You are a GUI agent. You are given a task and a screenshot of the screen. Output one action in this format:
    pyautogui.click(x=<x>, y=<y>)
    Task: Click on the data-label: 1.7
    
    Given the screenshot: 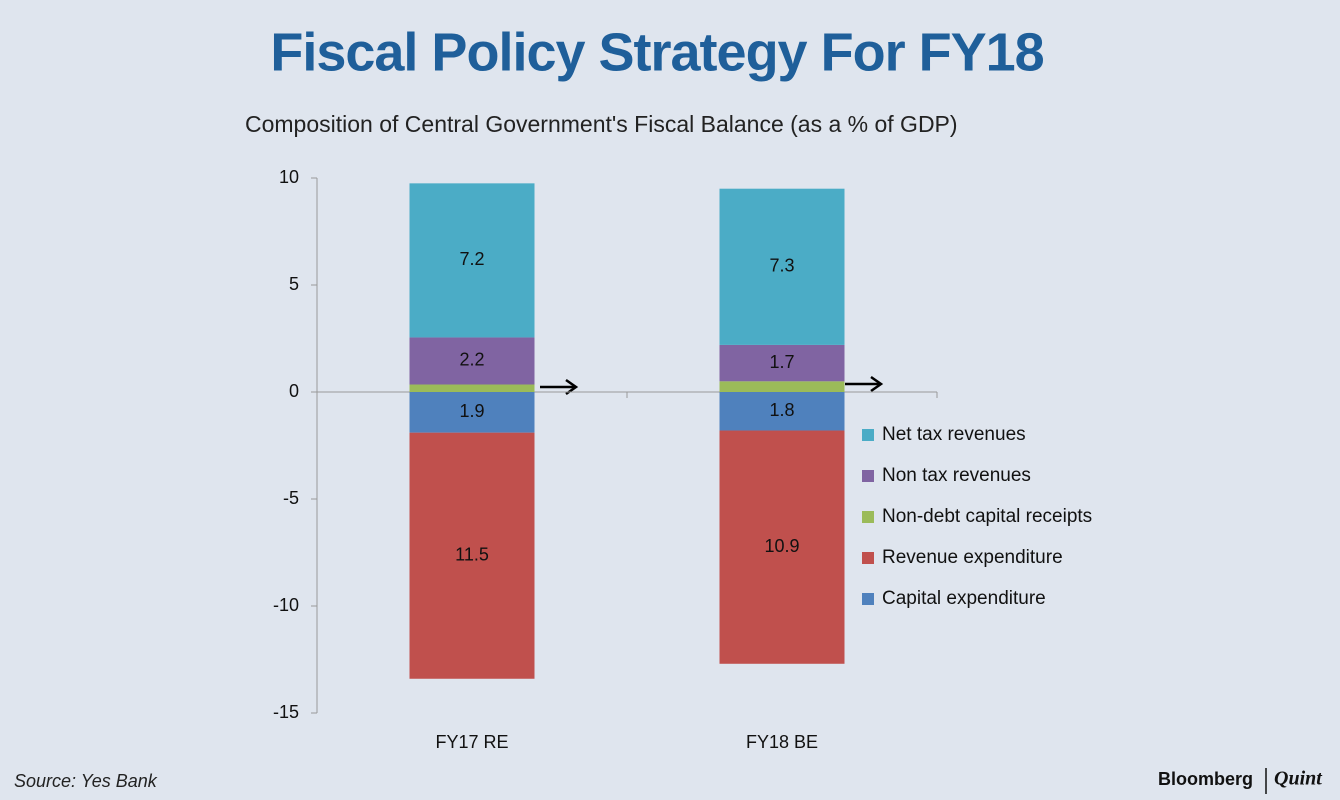 What is the action you would take?
    pyautogui.click(x=781, y=362)
    